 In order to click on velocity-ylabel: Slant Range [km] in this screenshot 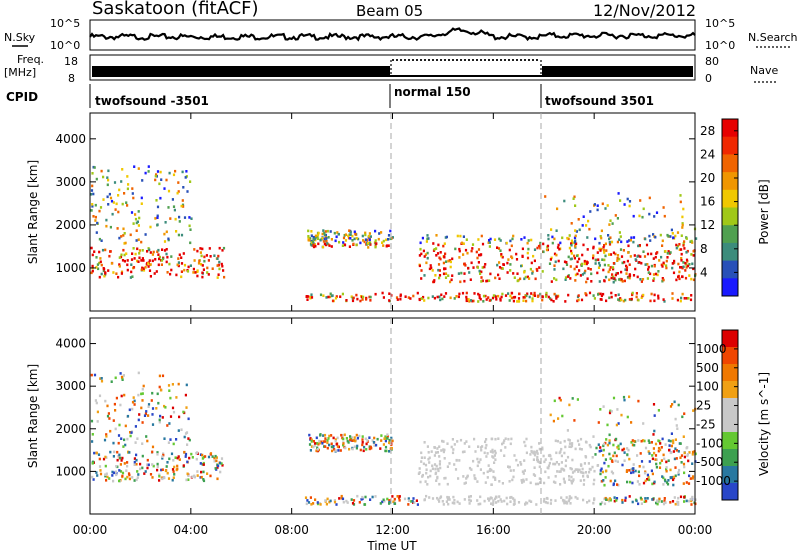, I will do `click(33, 416)`.